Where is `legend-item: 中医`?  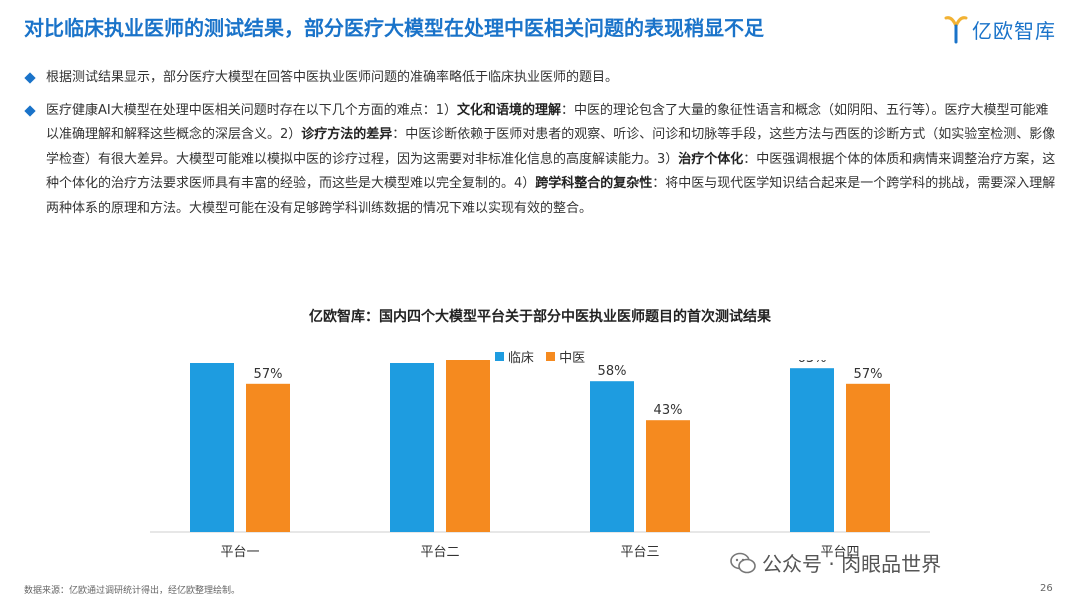 legend-item: 中医 is located at coordinates (565, 356).